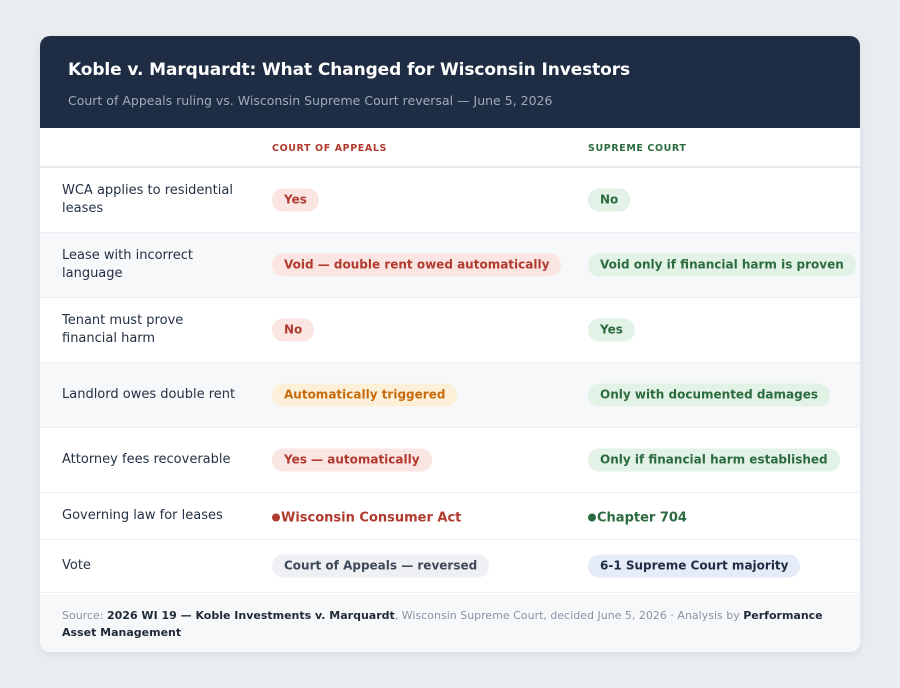  What do you see at coordinates (450, 330) in the screenshot?
I see `table-row: Tenant must prove financial harm No Yes` at bounding box center [450, 330].